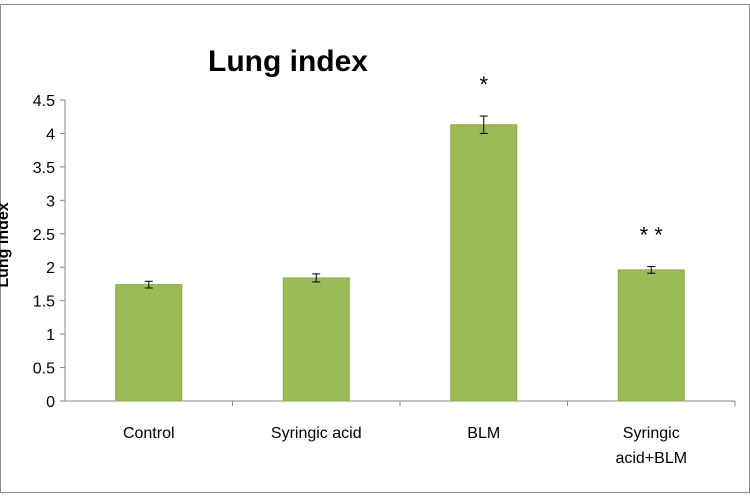 The image size is (750, 504). I want to click on y-tick-label: 4.5, so click(44, 101).